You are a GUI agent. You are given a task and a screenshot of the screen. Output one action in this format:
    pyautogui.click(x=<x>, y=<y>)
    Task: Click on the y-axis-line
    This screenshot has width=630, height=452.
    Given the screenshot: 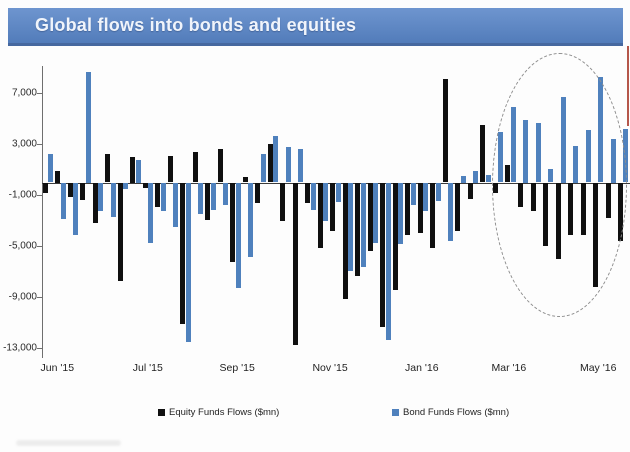 What is the action you would take?
    pyautogui.click(x=42, y=212)
    